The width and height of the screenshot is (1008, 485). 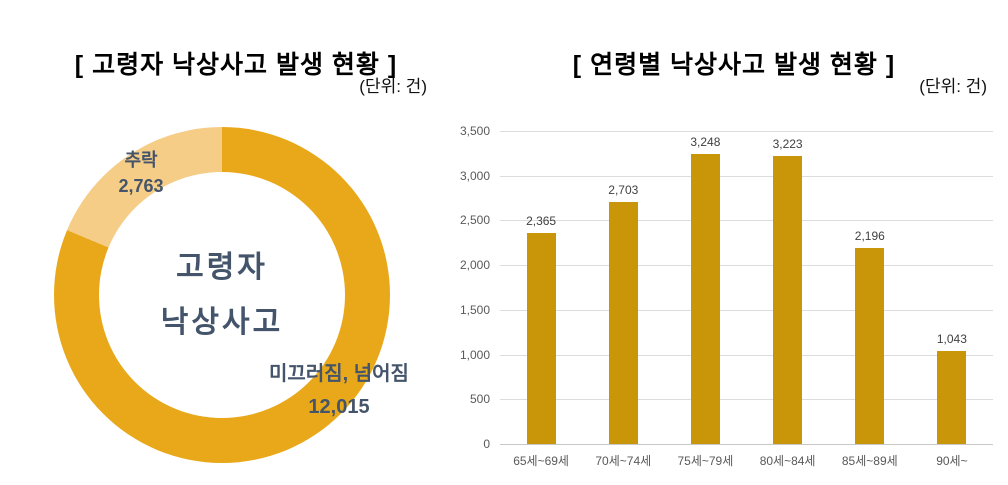 I want to click on slice-major-value: 12,015, so click(x=339, y=407).